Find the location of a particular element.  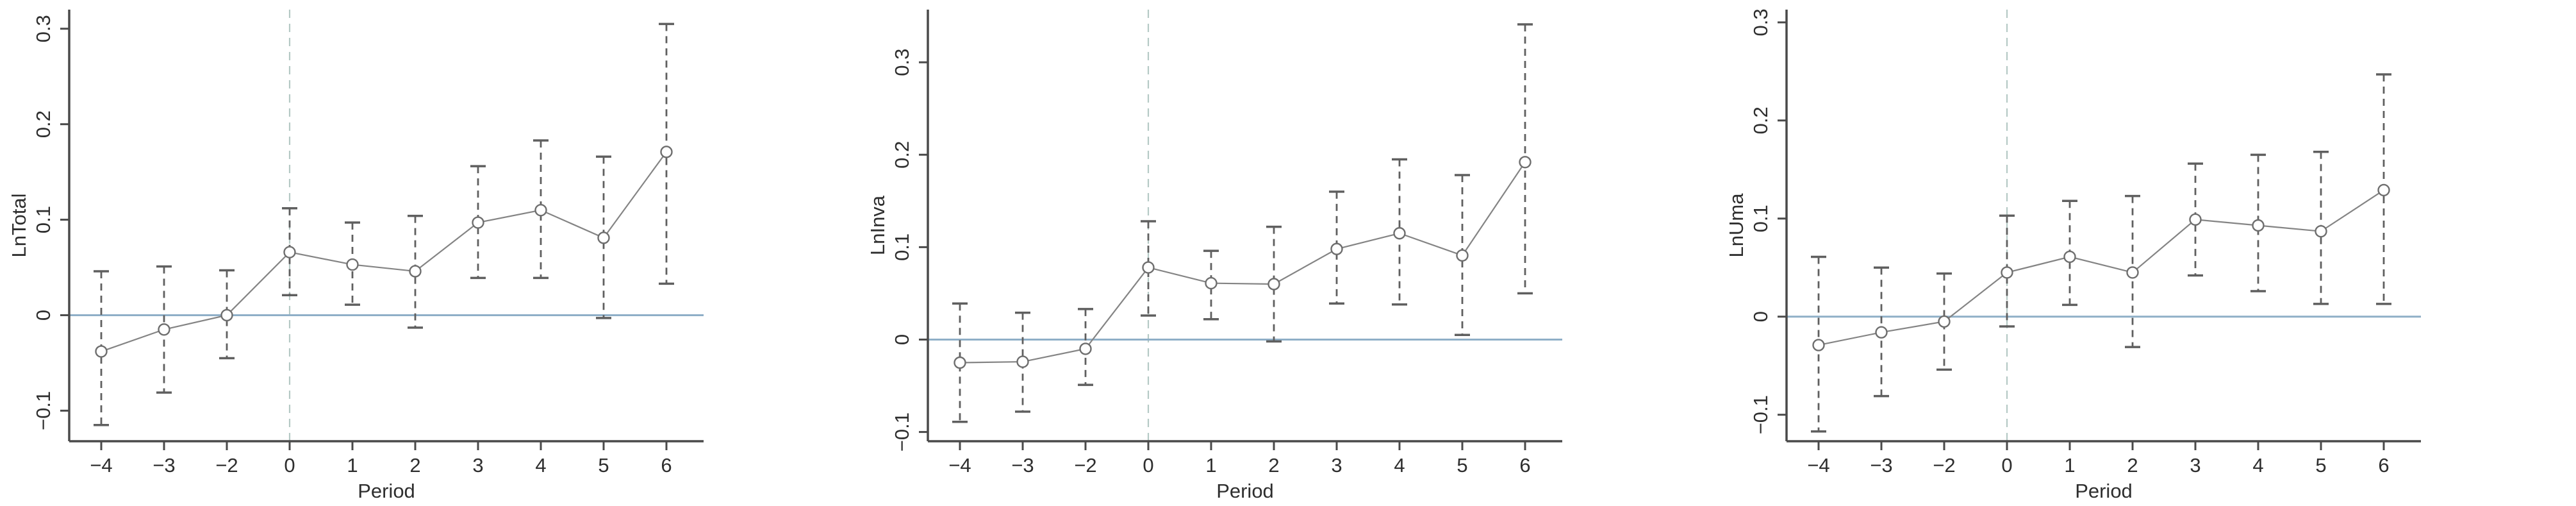

y-axis-title: LnInva is located at coordinates (877, 225).